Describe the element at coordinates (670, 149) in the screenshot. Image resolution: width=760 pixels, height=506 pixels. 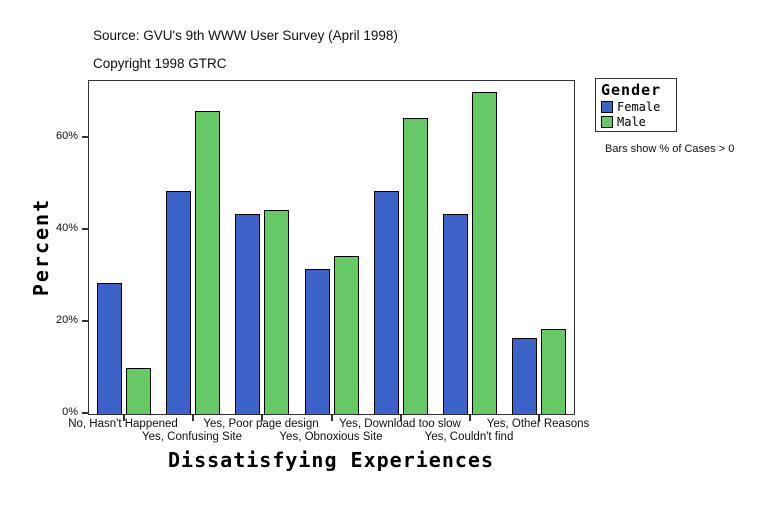
I see `legend-note: Bars show % of Cases > 0` at that location.